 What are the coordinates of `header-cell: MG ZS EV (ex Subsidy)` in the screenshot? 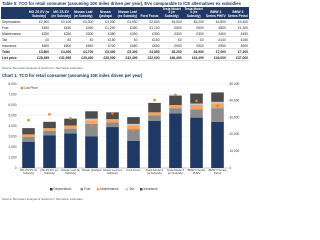 It's located at (61, 13).